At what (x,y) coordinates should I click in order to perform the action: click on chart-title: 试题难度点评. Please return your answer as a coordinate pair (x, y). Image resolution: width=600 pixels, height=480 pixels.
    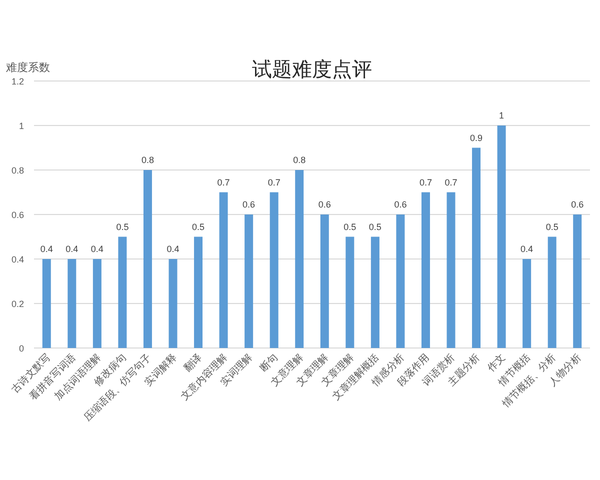
    Looking at the image, I should click on (312, 70).